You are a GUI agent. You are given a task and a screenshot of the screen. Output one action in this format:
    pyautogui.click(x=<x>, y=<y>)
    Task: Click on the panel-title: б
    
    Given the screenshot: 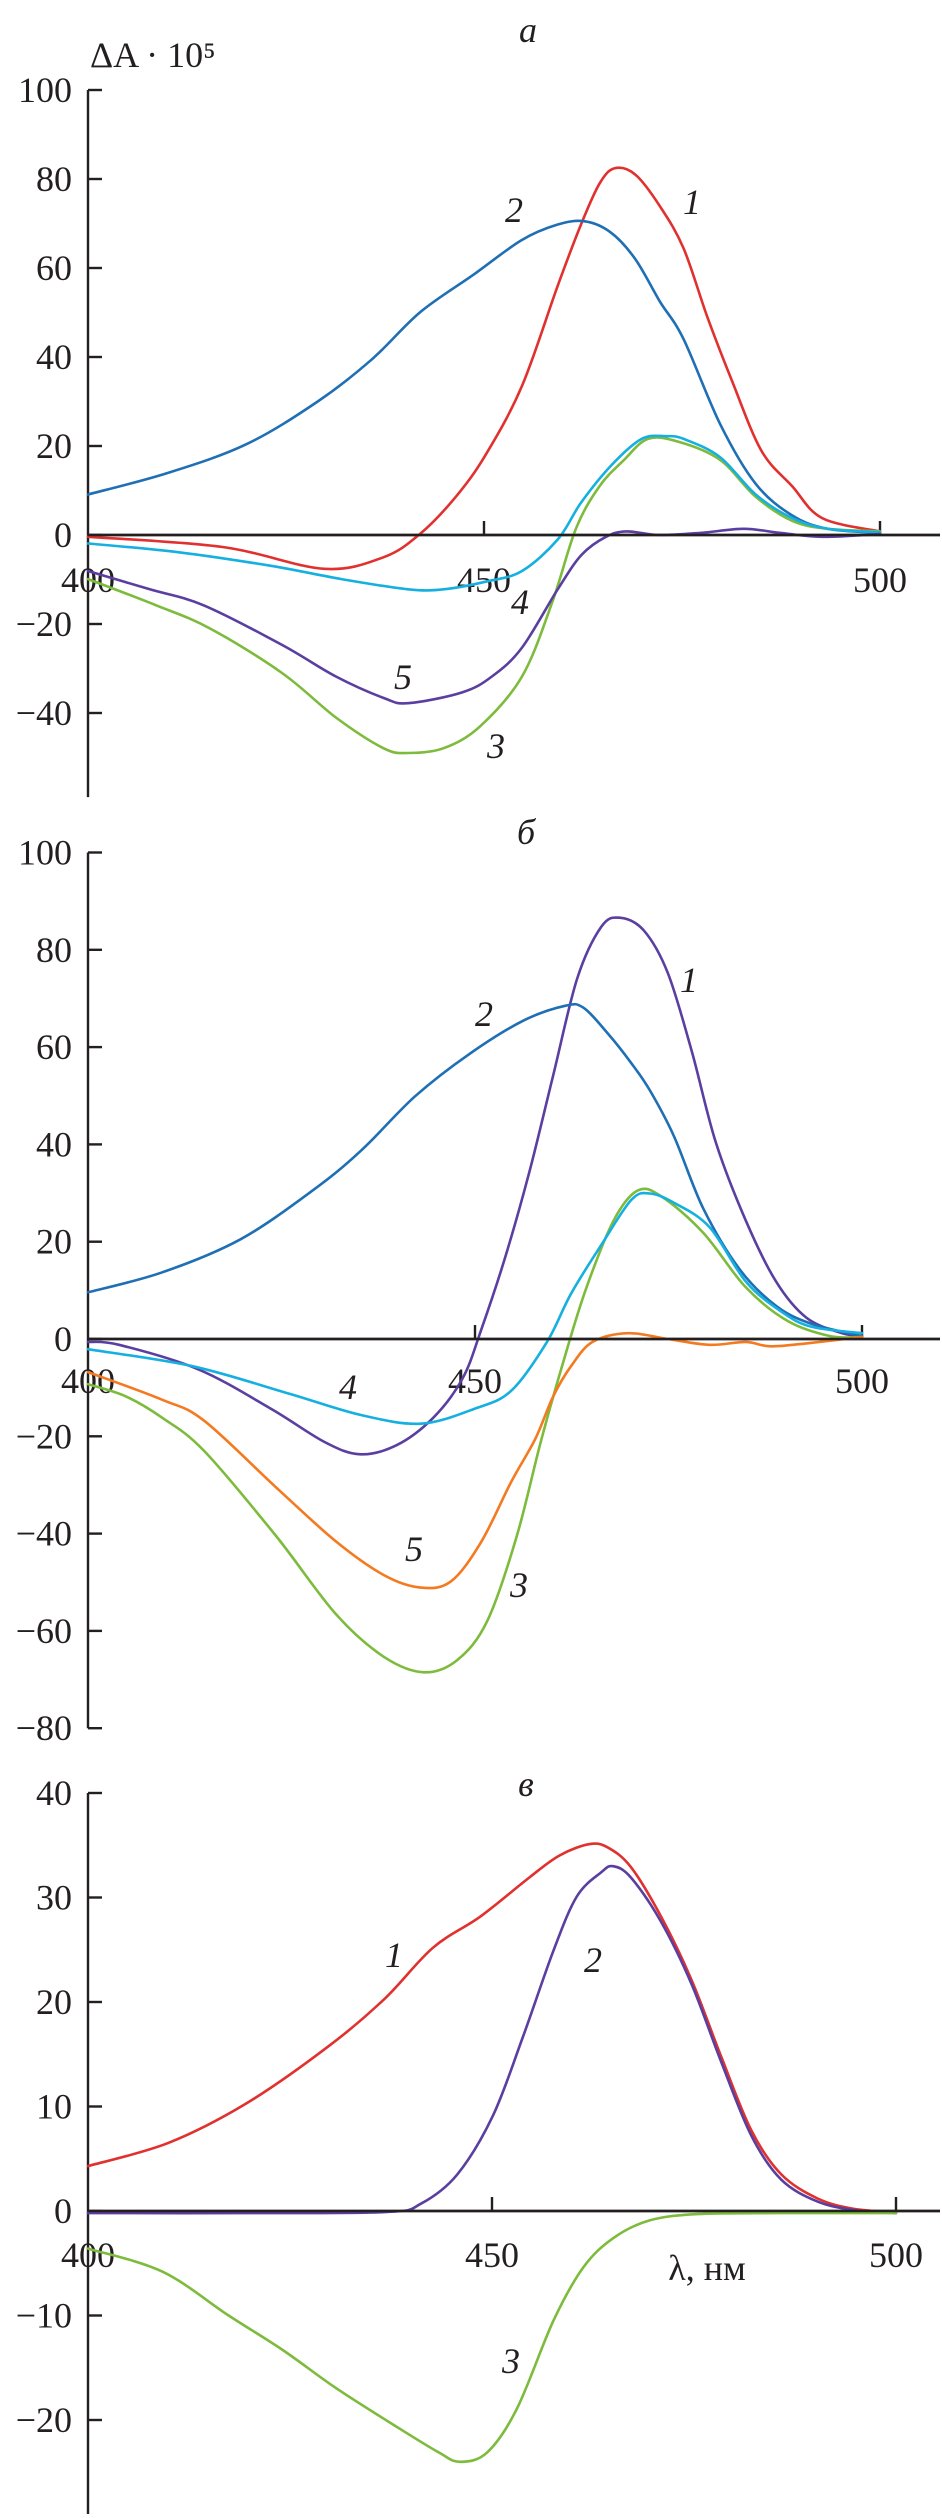 What is the action you would take?
    pyautogui.click(x=527, y=832)
    